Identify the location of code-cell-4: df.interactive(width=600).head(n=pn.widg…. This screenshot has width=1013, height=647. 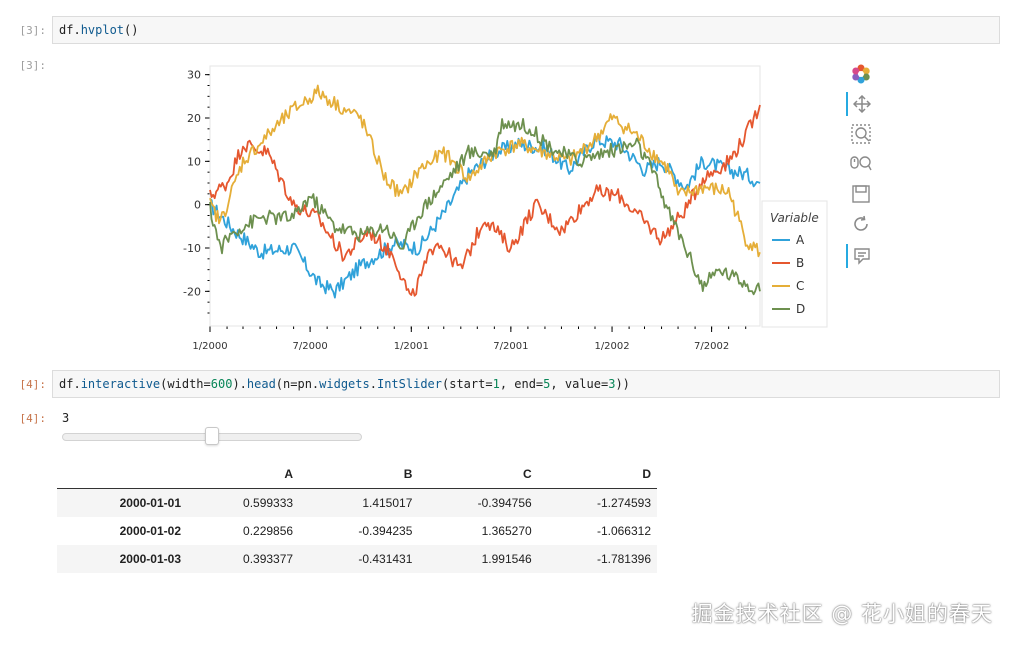
(526, 384).